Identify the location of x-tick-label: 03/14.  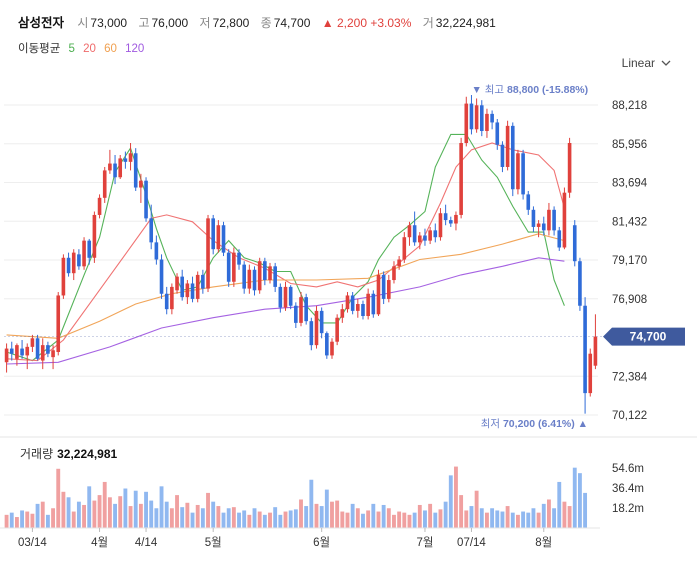
(32, 543).